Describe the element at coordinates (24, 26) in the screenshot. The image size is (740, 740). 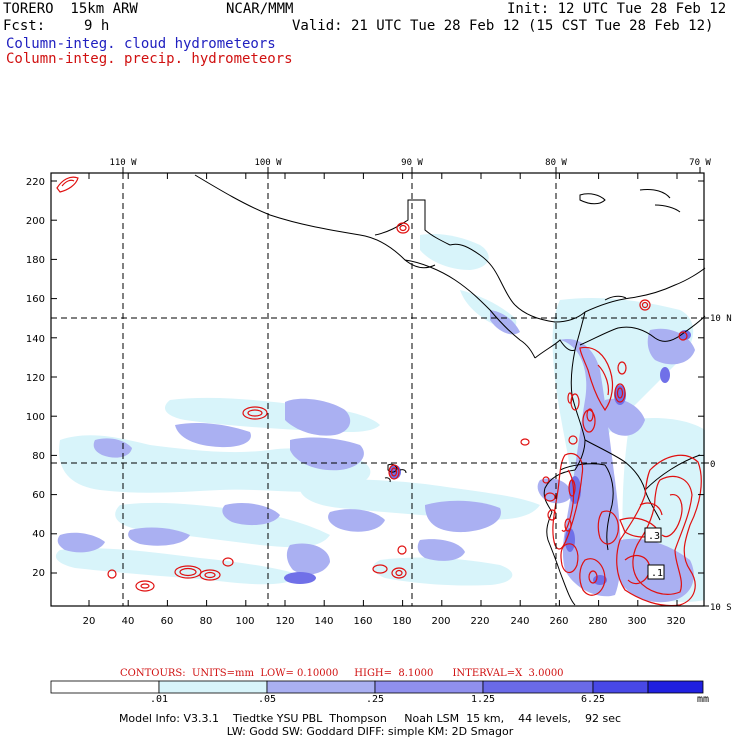
I see `forecast-label: Fcst:` at that location.